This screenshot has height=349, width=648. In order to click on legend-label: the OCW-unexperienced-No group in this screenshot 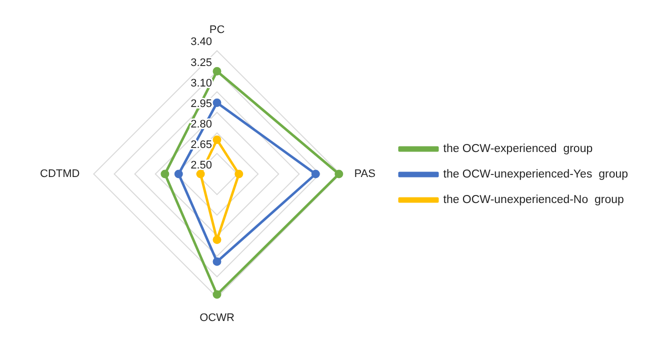, I will do `click(533, 200)`.